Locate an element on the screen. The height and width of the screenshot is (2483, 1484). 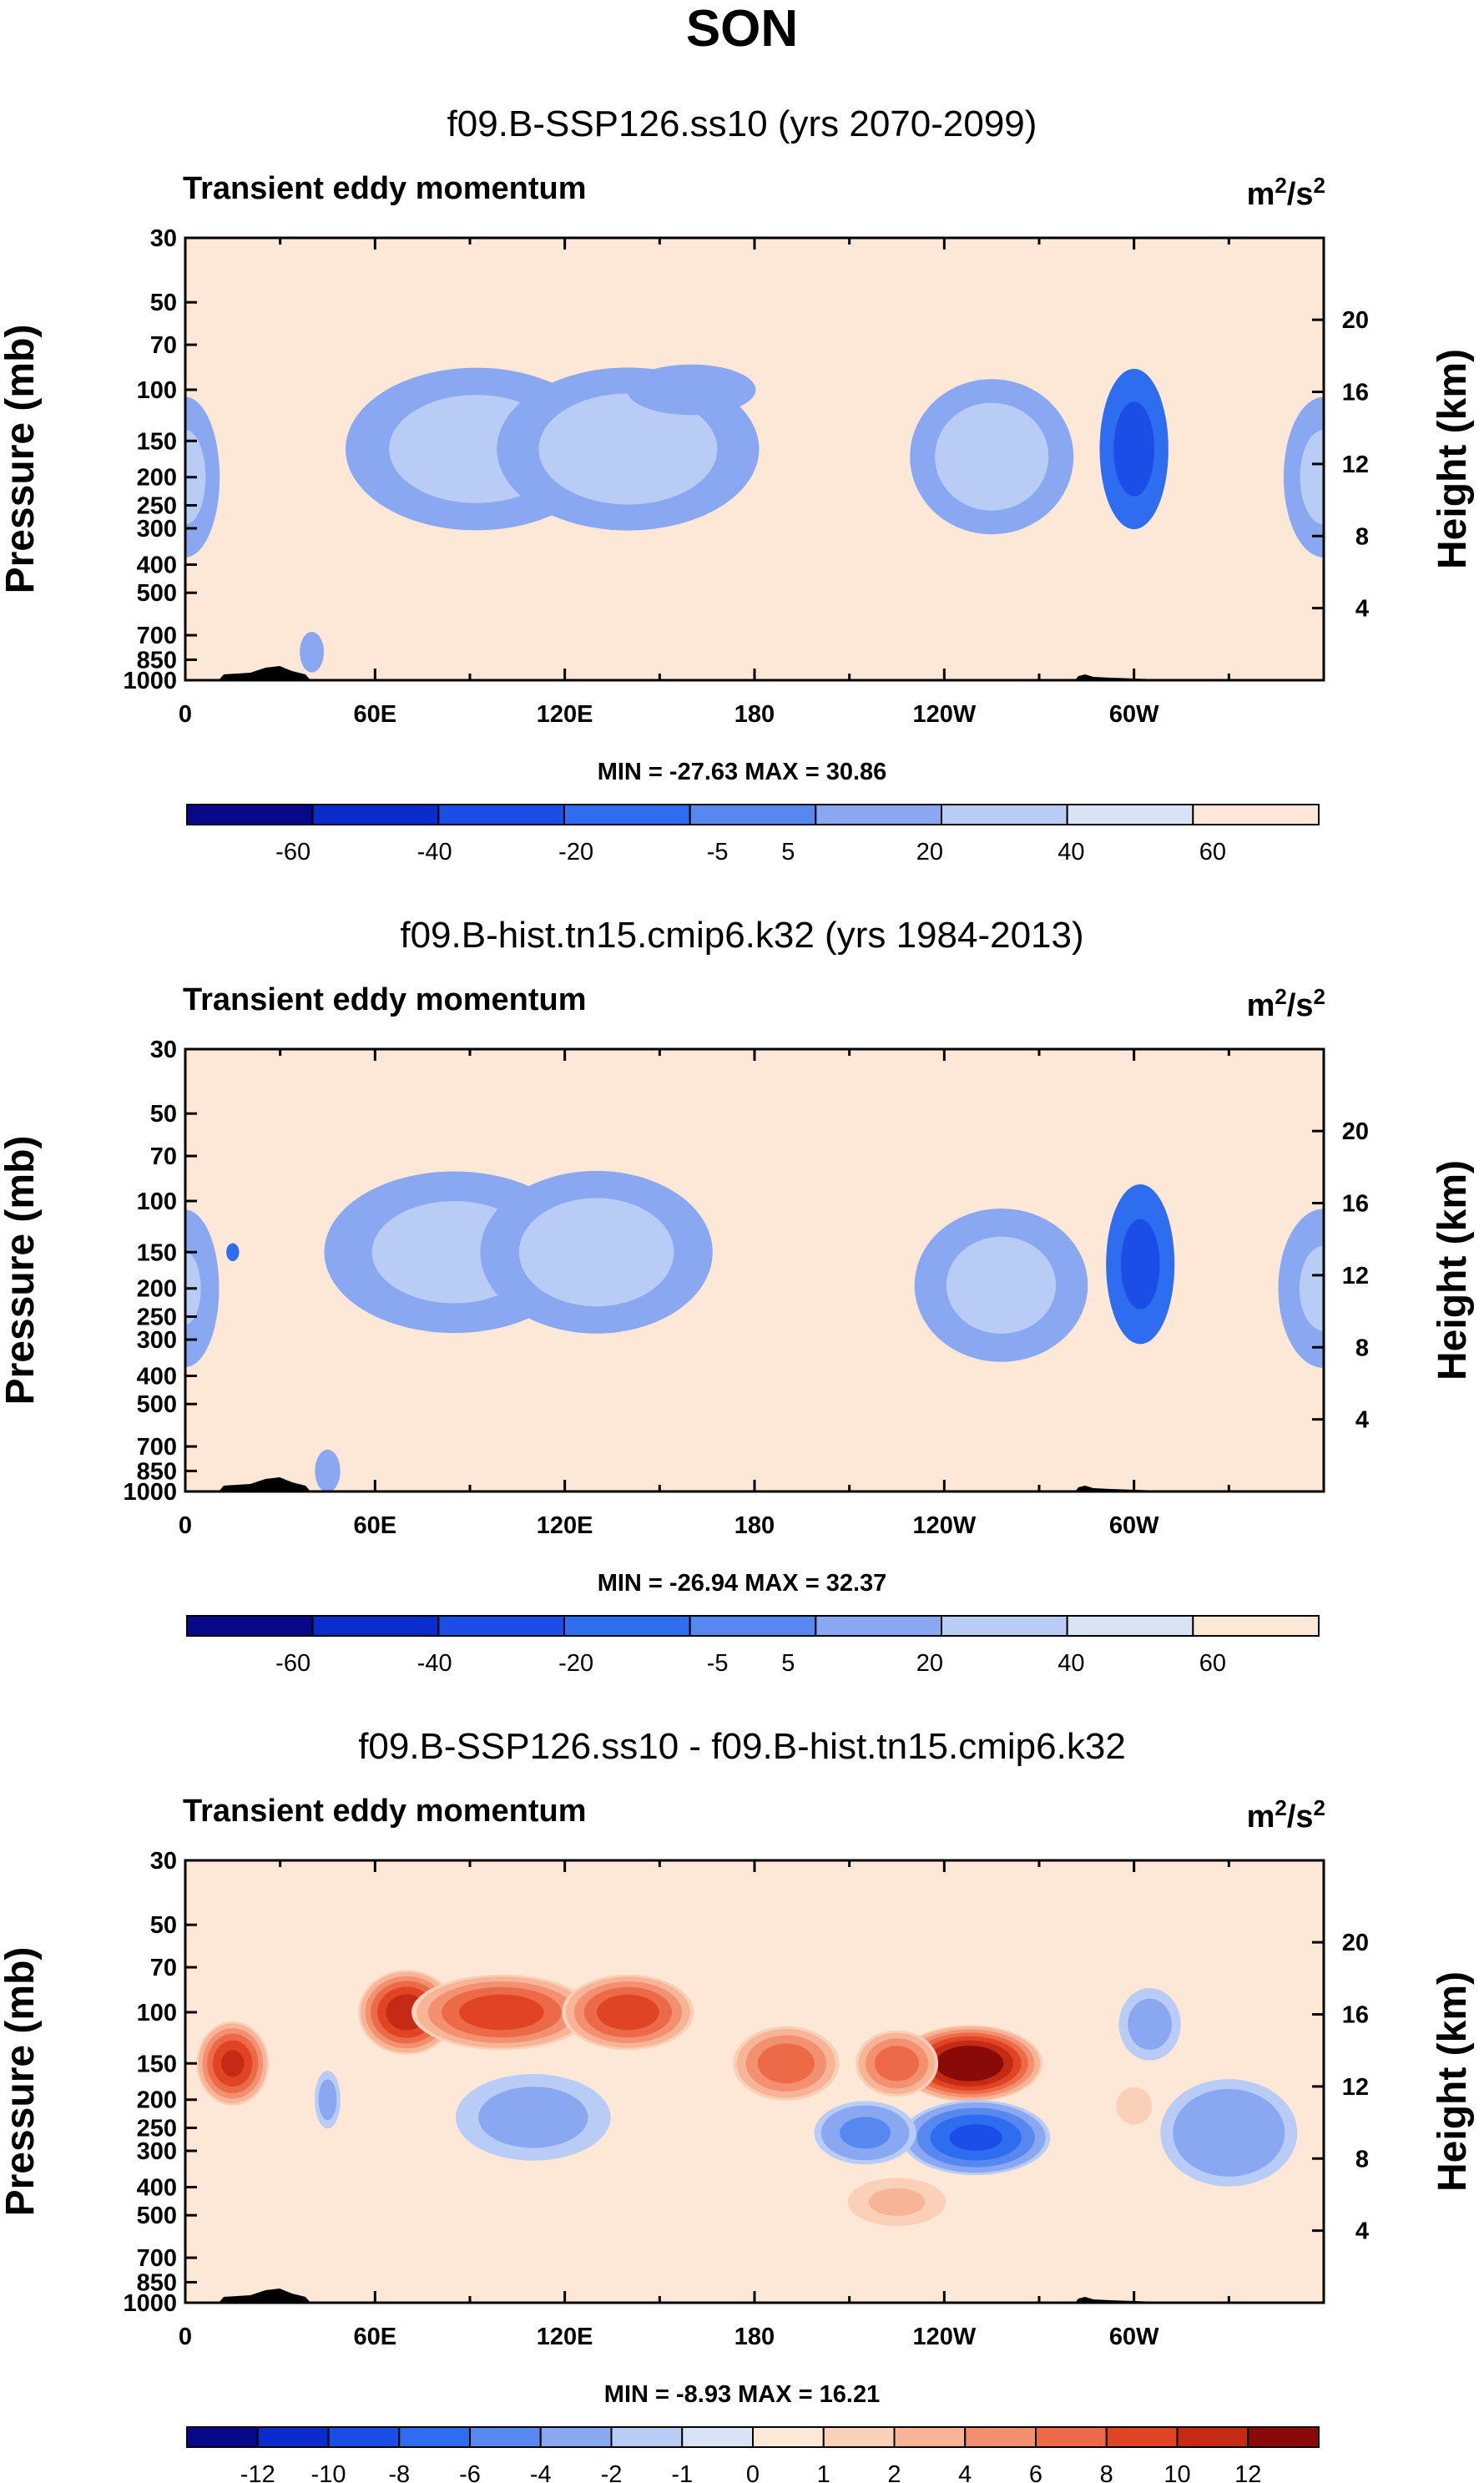
units-mid: /s is located at coordinates (1300, 1817).